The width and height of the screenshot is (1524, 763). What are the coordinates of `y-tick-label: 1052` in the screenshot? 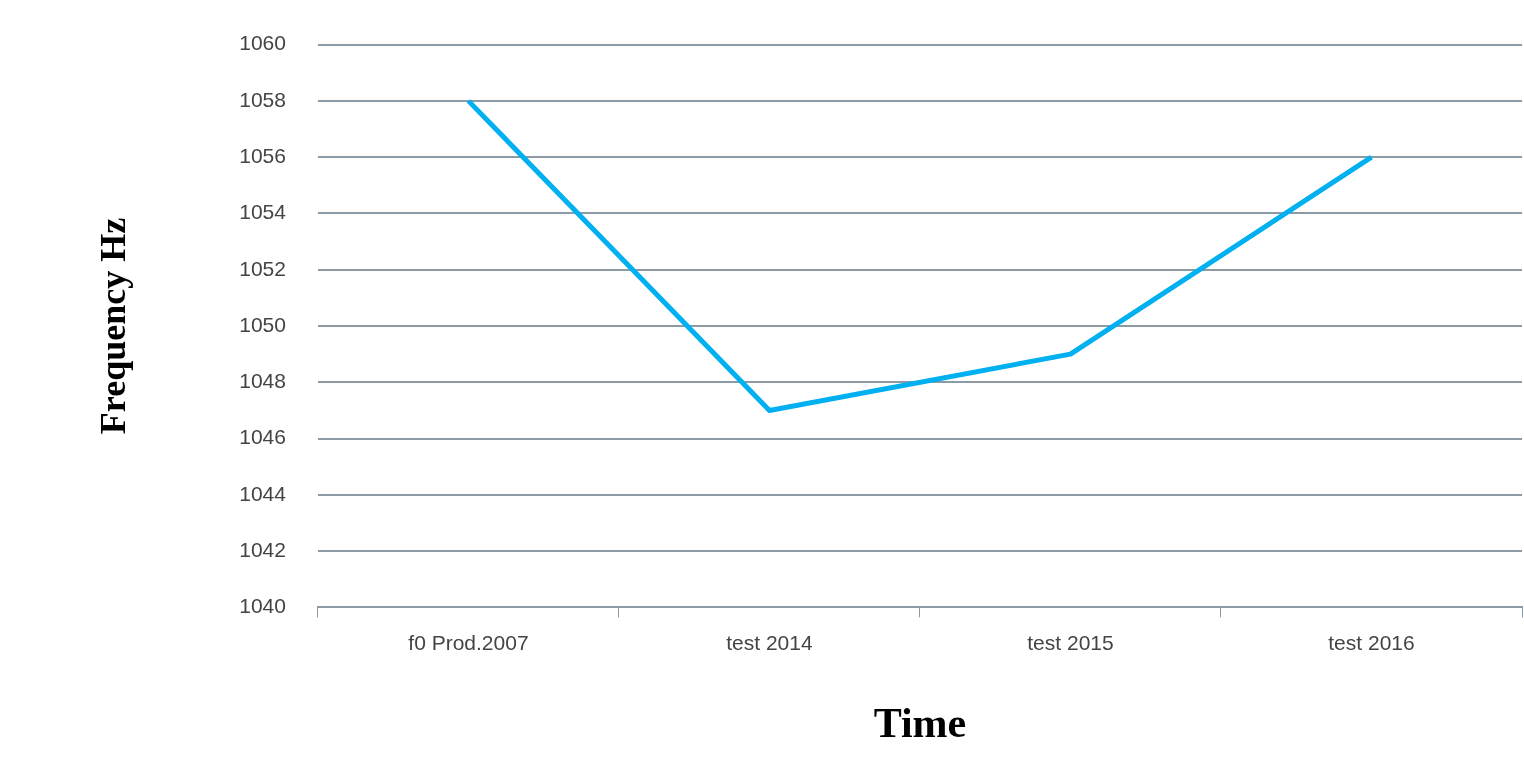 It's located at (262, 268).